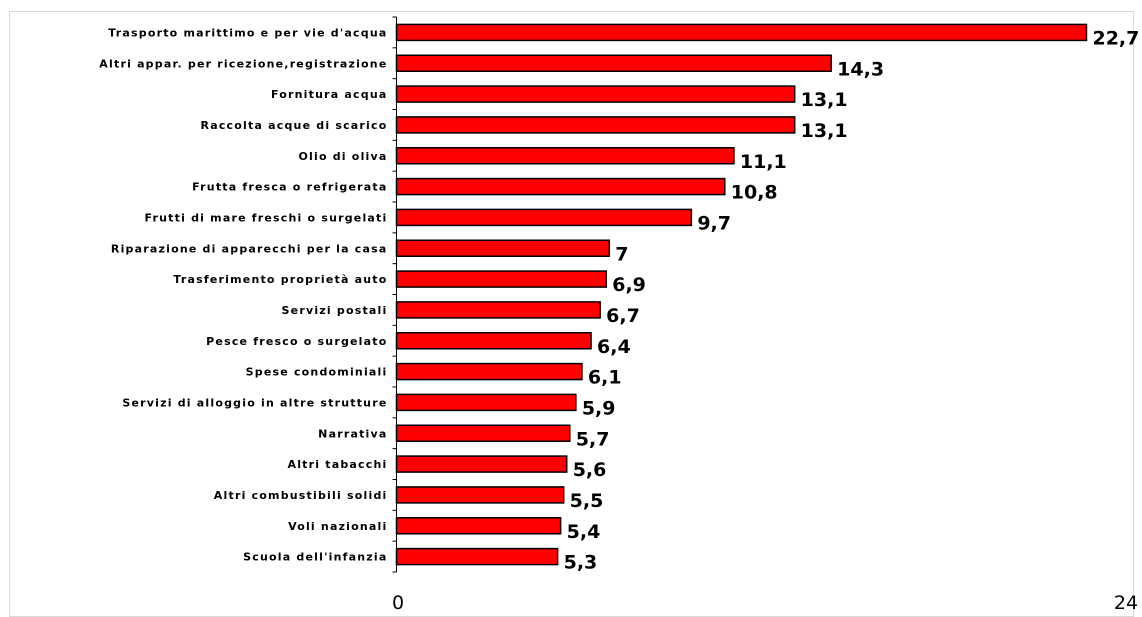  Describe the element at coordinates (280, 279) in the screenshot. I see `category-label: Trasferimento proprietà auto` at that location.